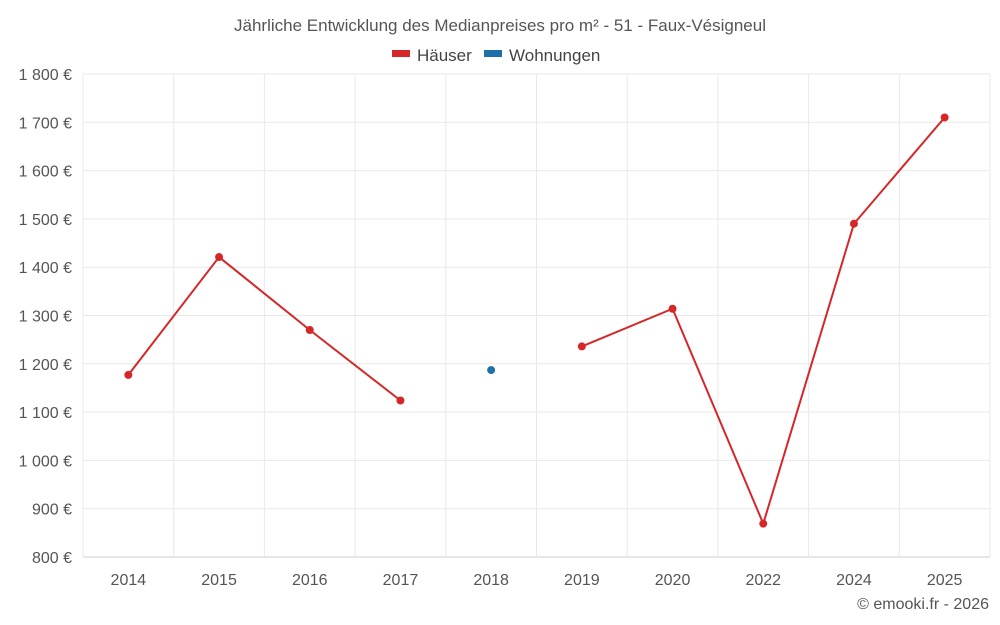 This screenshot has height=625, width=1000. I want to click on y-tick-label: 1 700 €, so click(45, 123).